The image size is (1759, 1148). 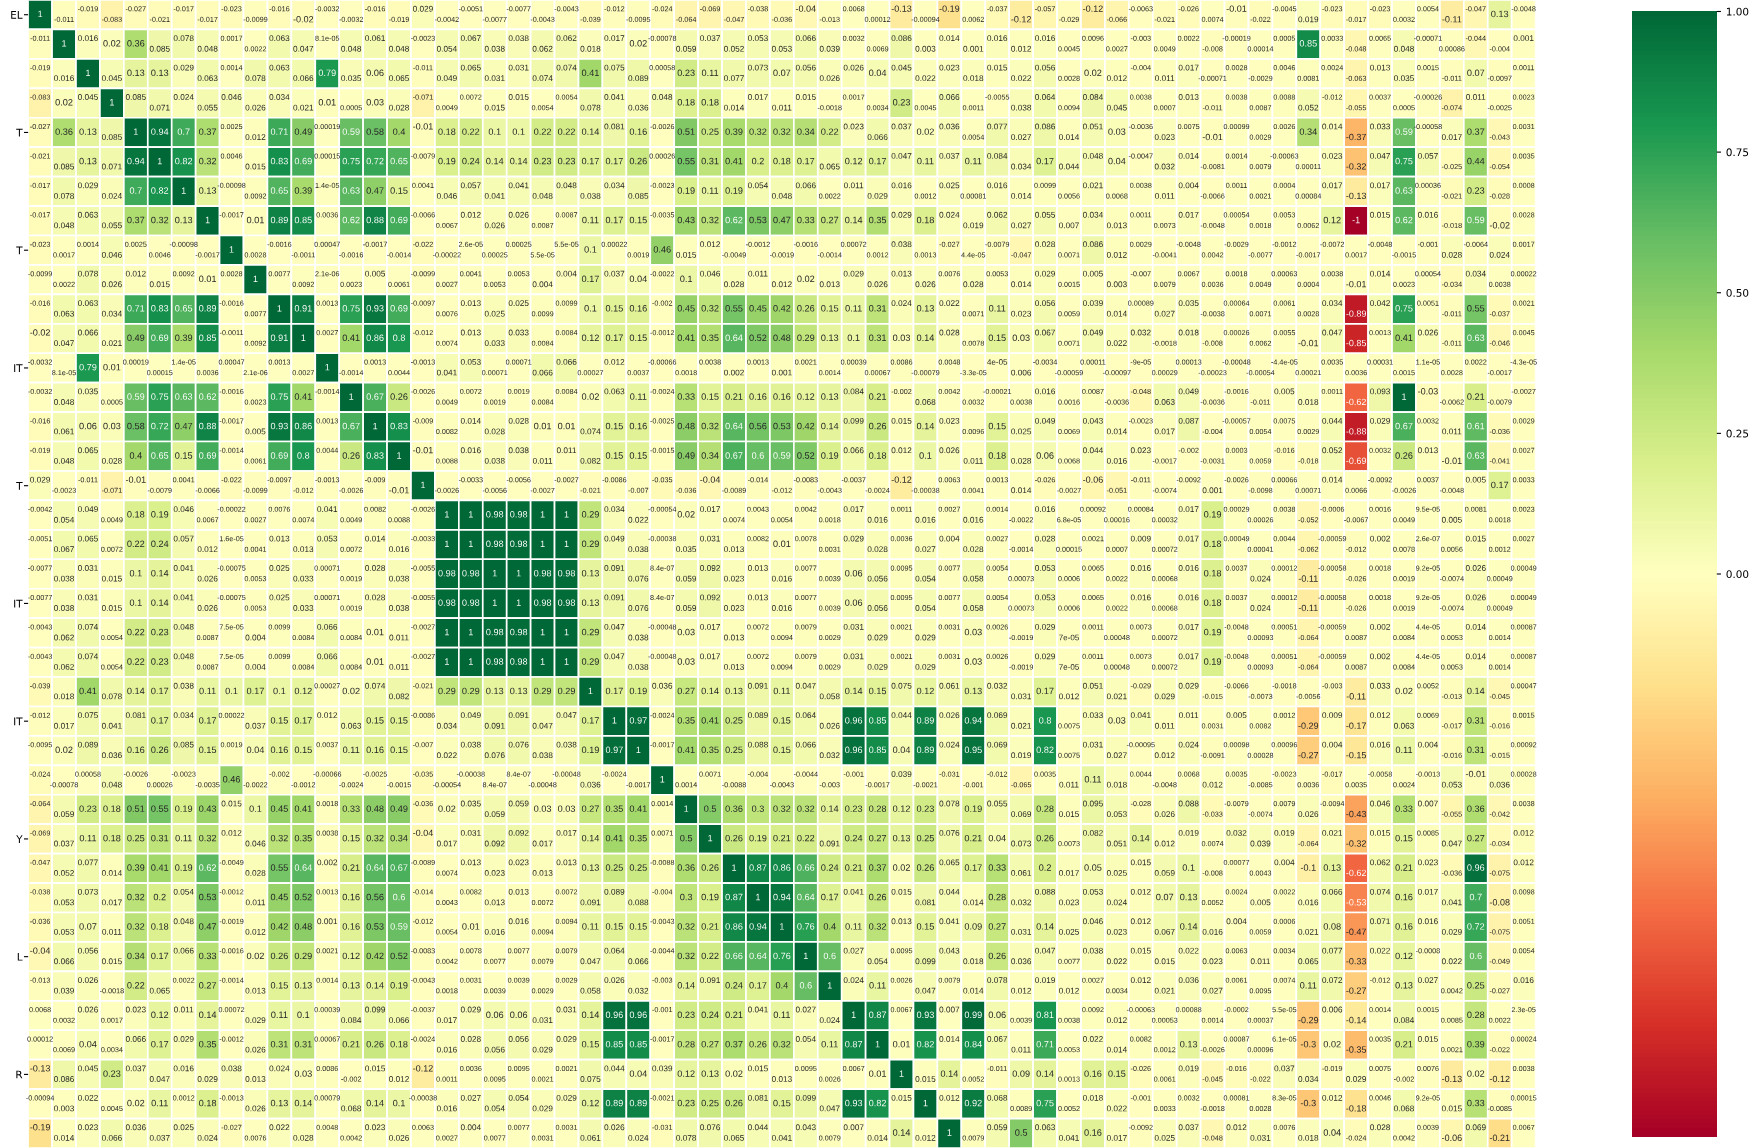 I want to click on data-label: -0.12, so click(x=1093, y=8).